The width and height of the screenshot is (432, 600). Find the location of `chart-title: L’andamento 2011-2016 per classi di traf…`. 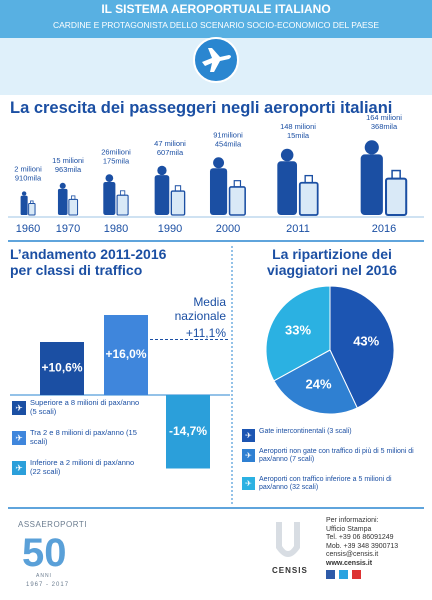

chart-title: L’andamento 2011-2016 per classi di traf… is located at coordinates (88, 262).